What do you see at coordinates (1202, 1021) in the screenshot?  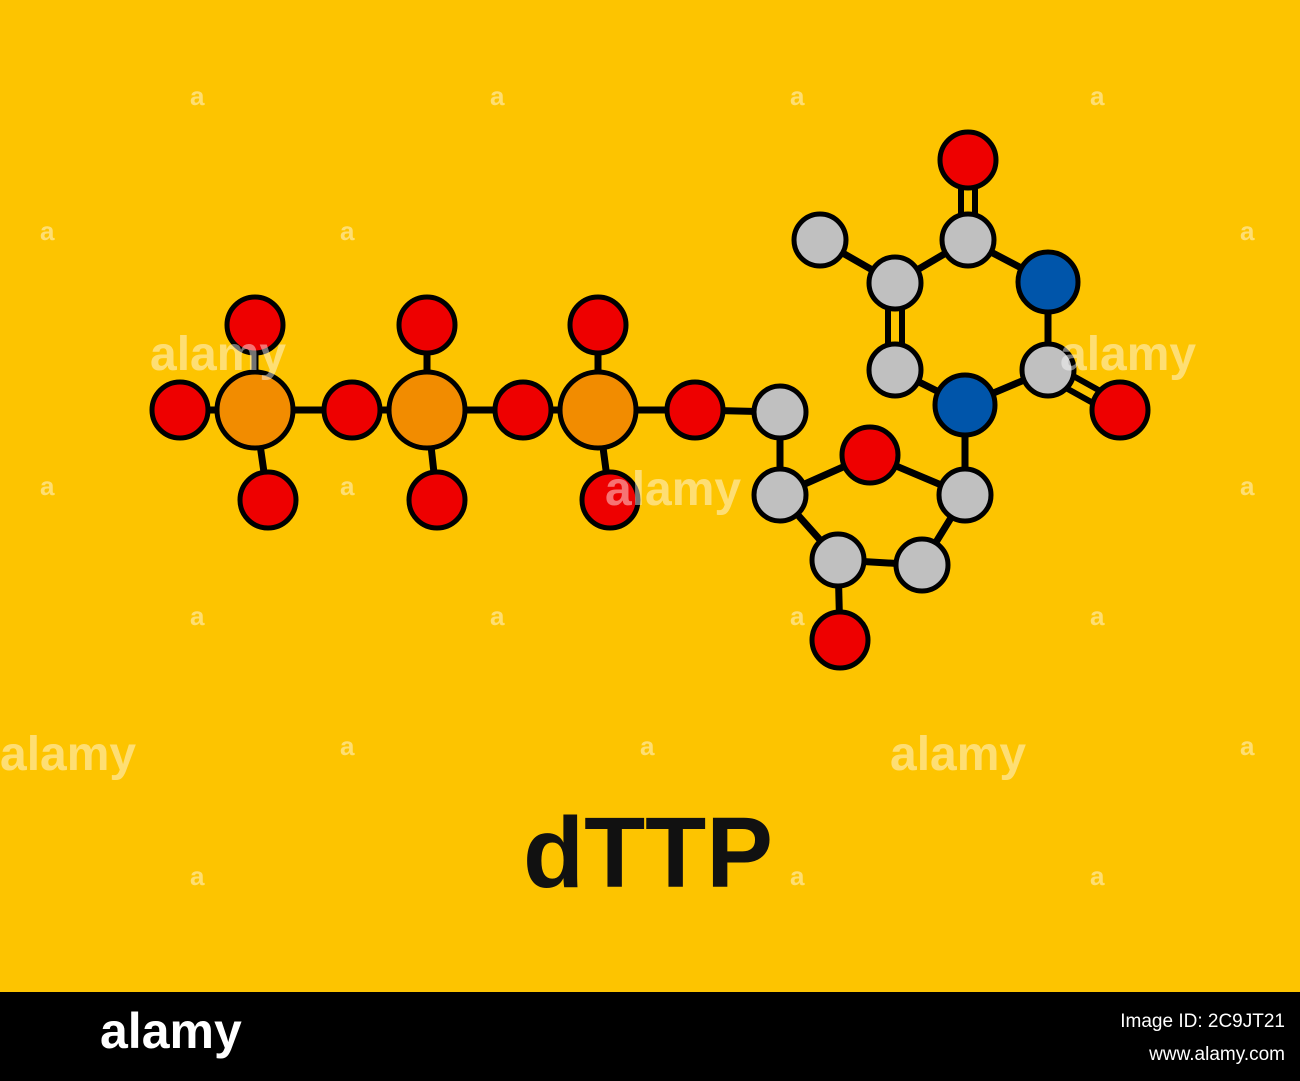 I see `image-id: Image ID: 2C9JT21` at bounding box center [1202, 1021].